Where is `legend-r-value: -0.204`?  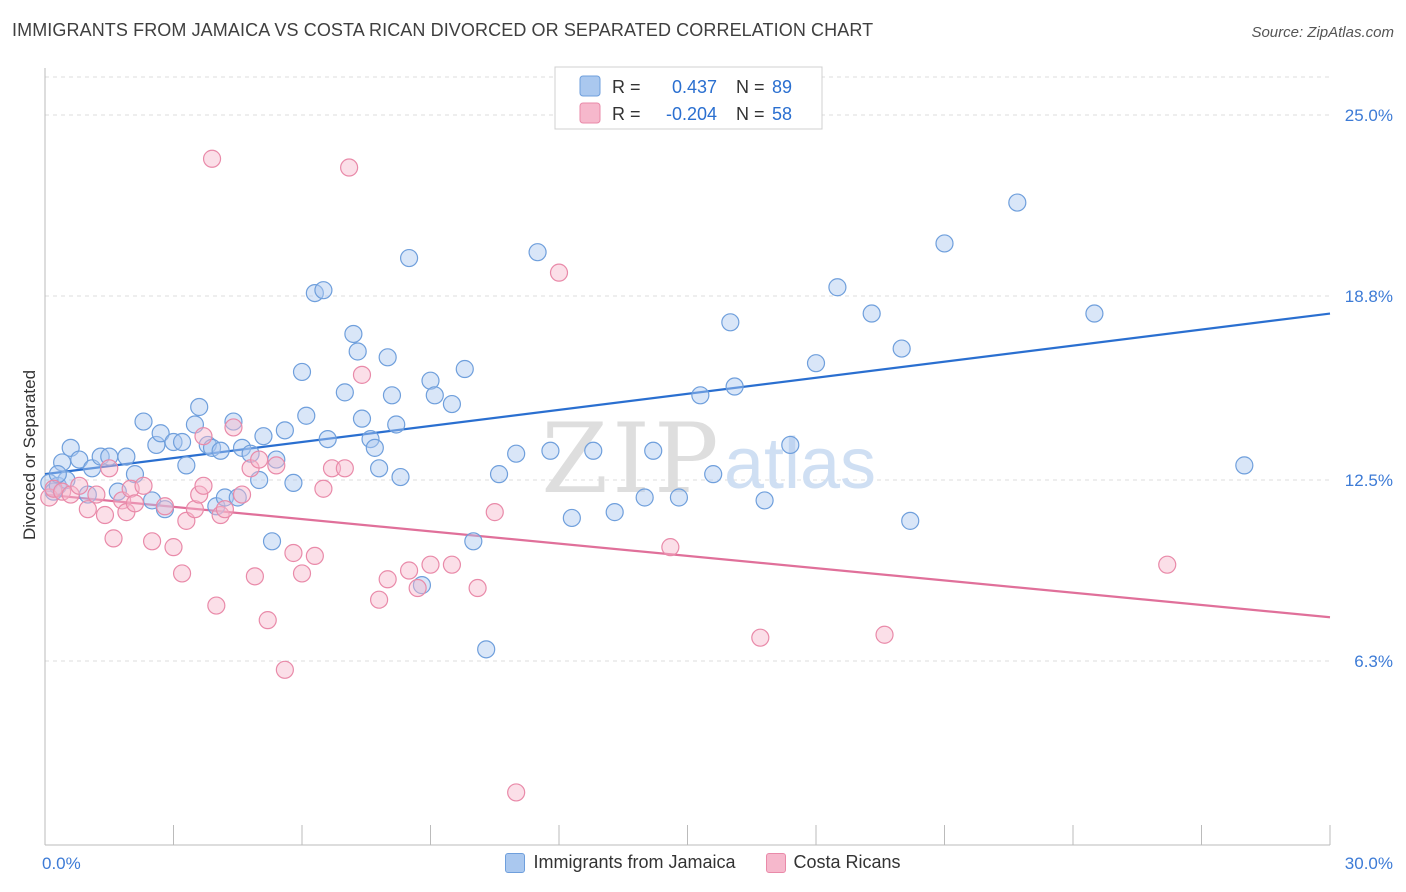 legend-r-value: -0.204 is located at coordinates (691, 114).